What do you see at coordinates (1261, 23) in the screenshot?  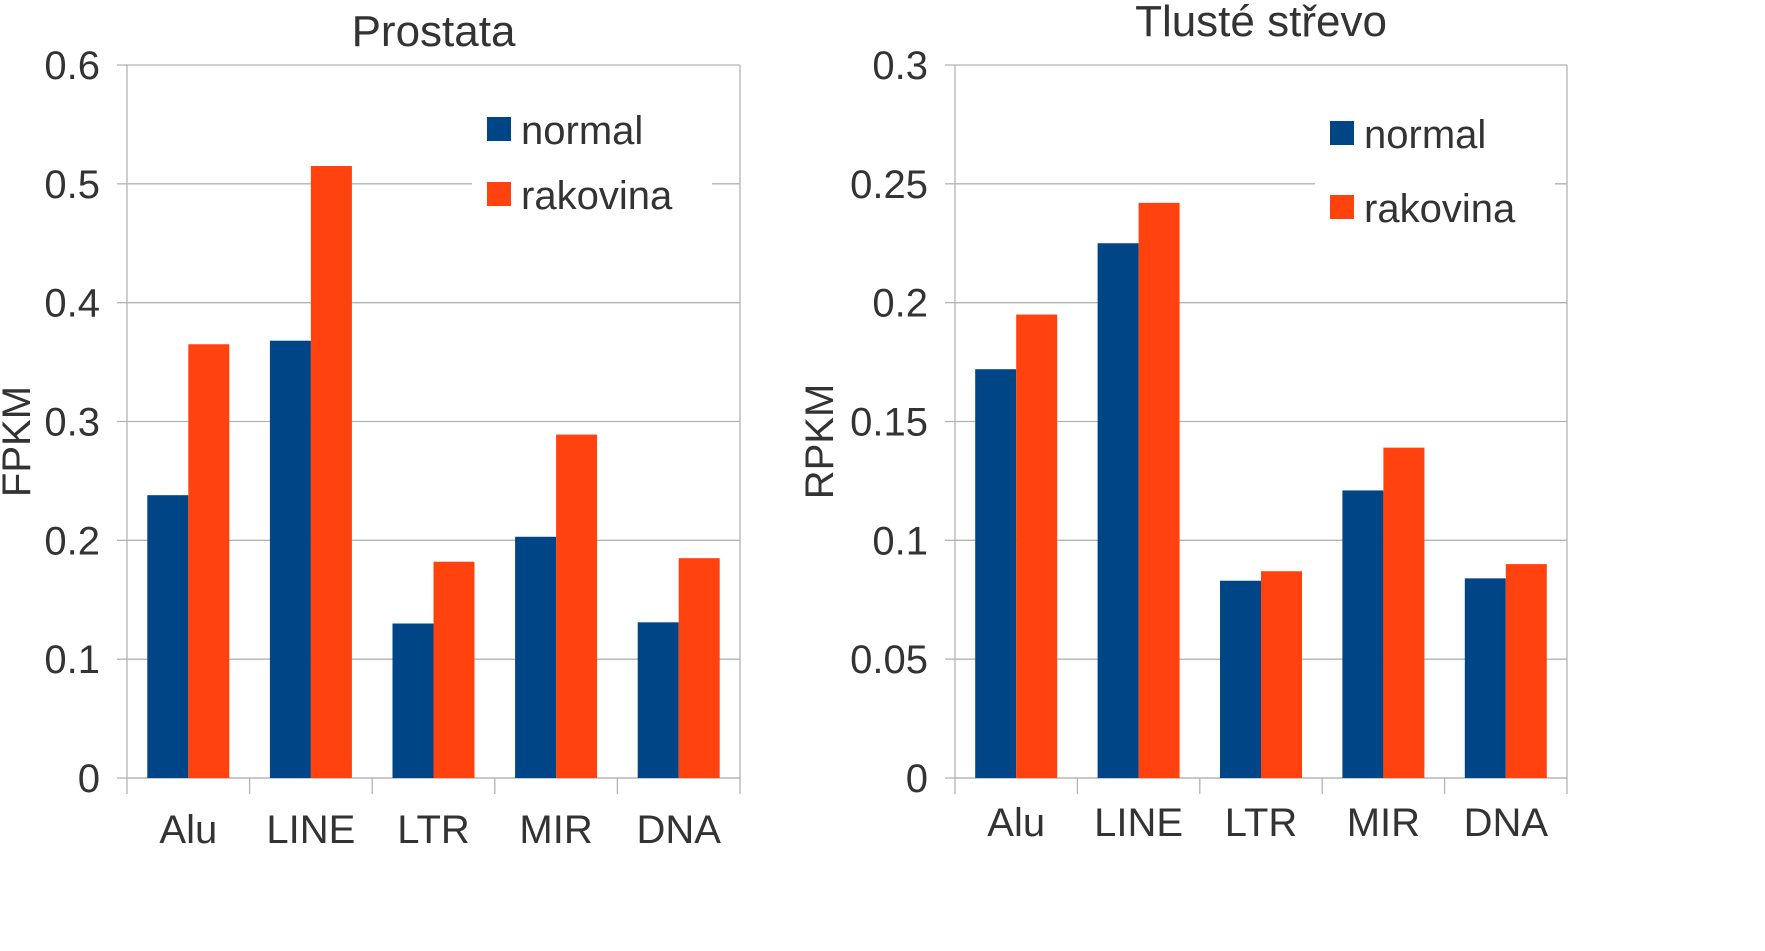 I see `chart-title: Tlusté střevo` at bounding box center [1261, 23].